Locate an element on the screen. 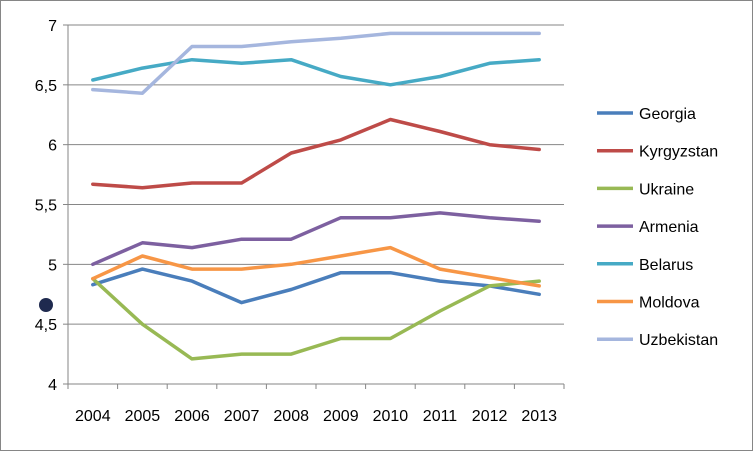 The image size is (753, 451). legend-label-georgia: Georgia is located at coordinates (667, 114).